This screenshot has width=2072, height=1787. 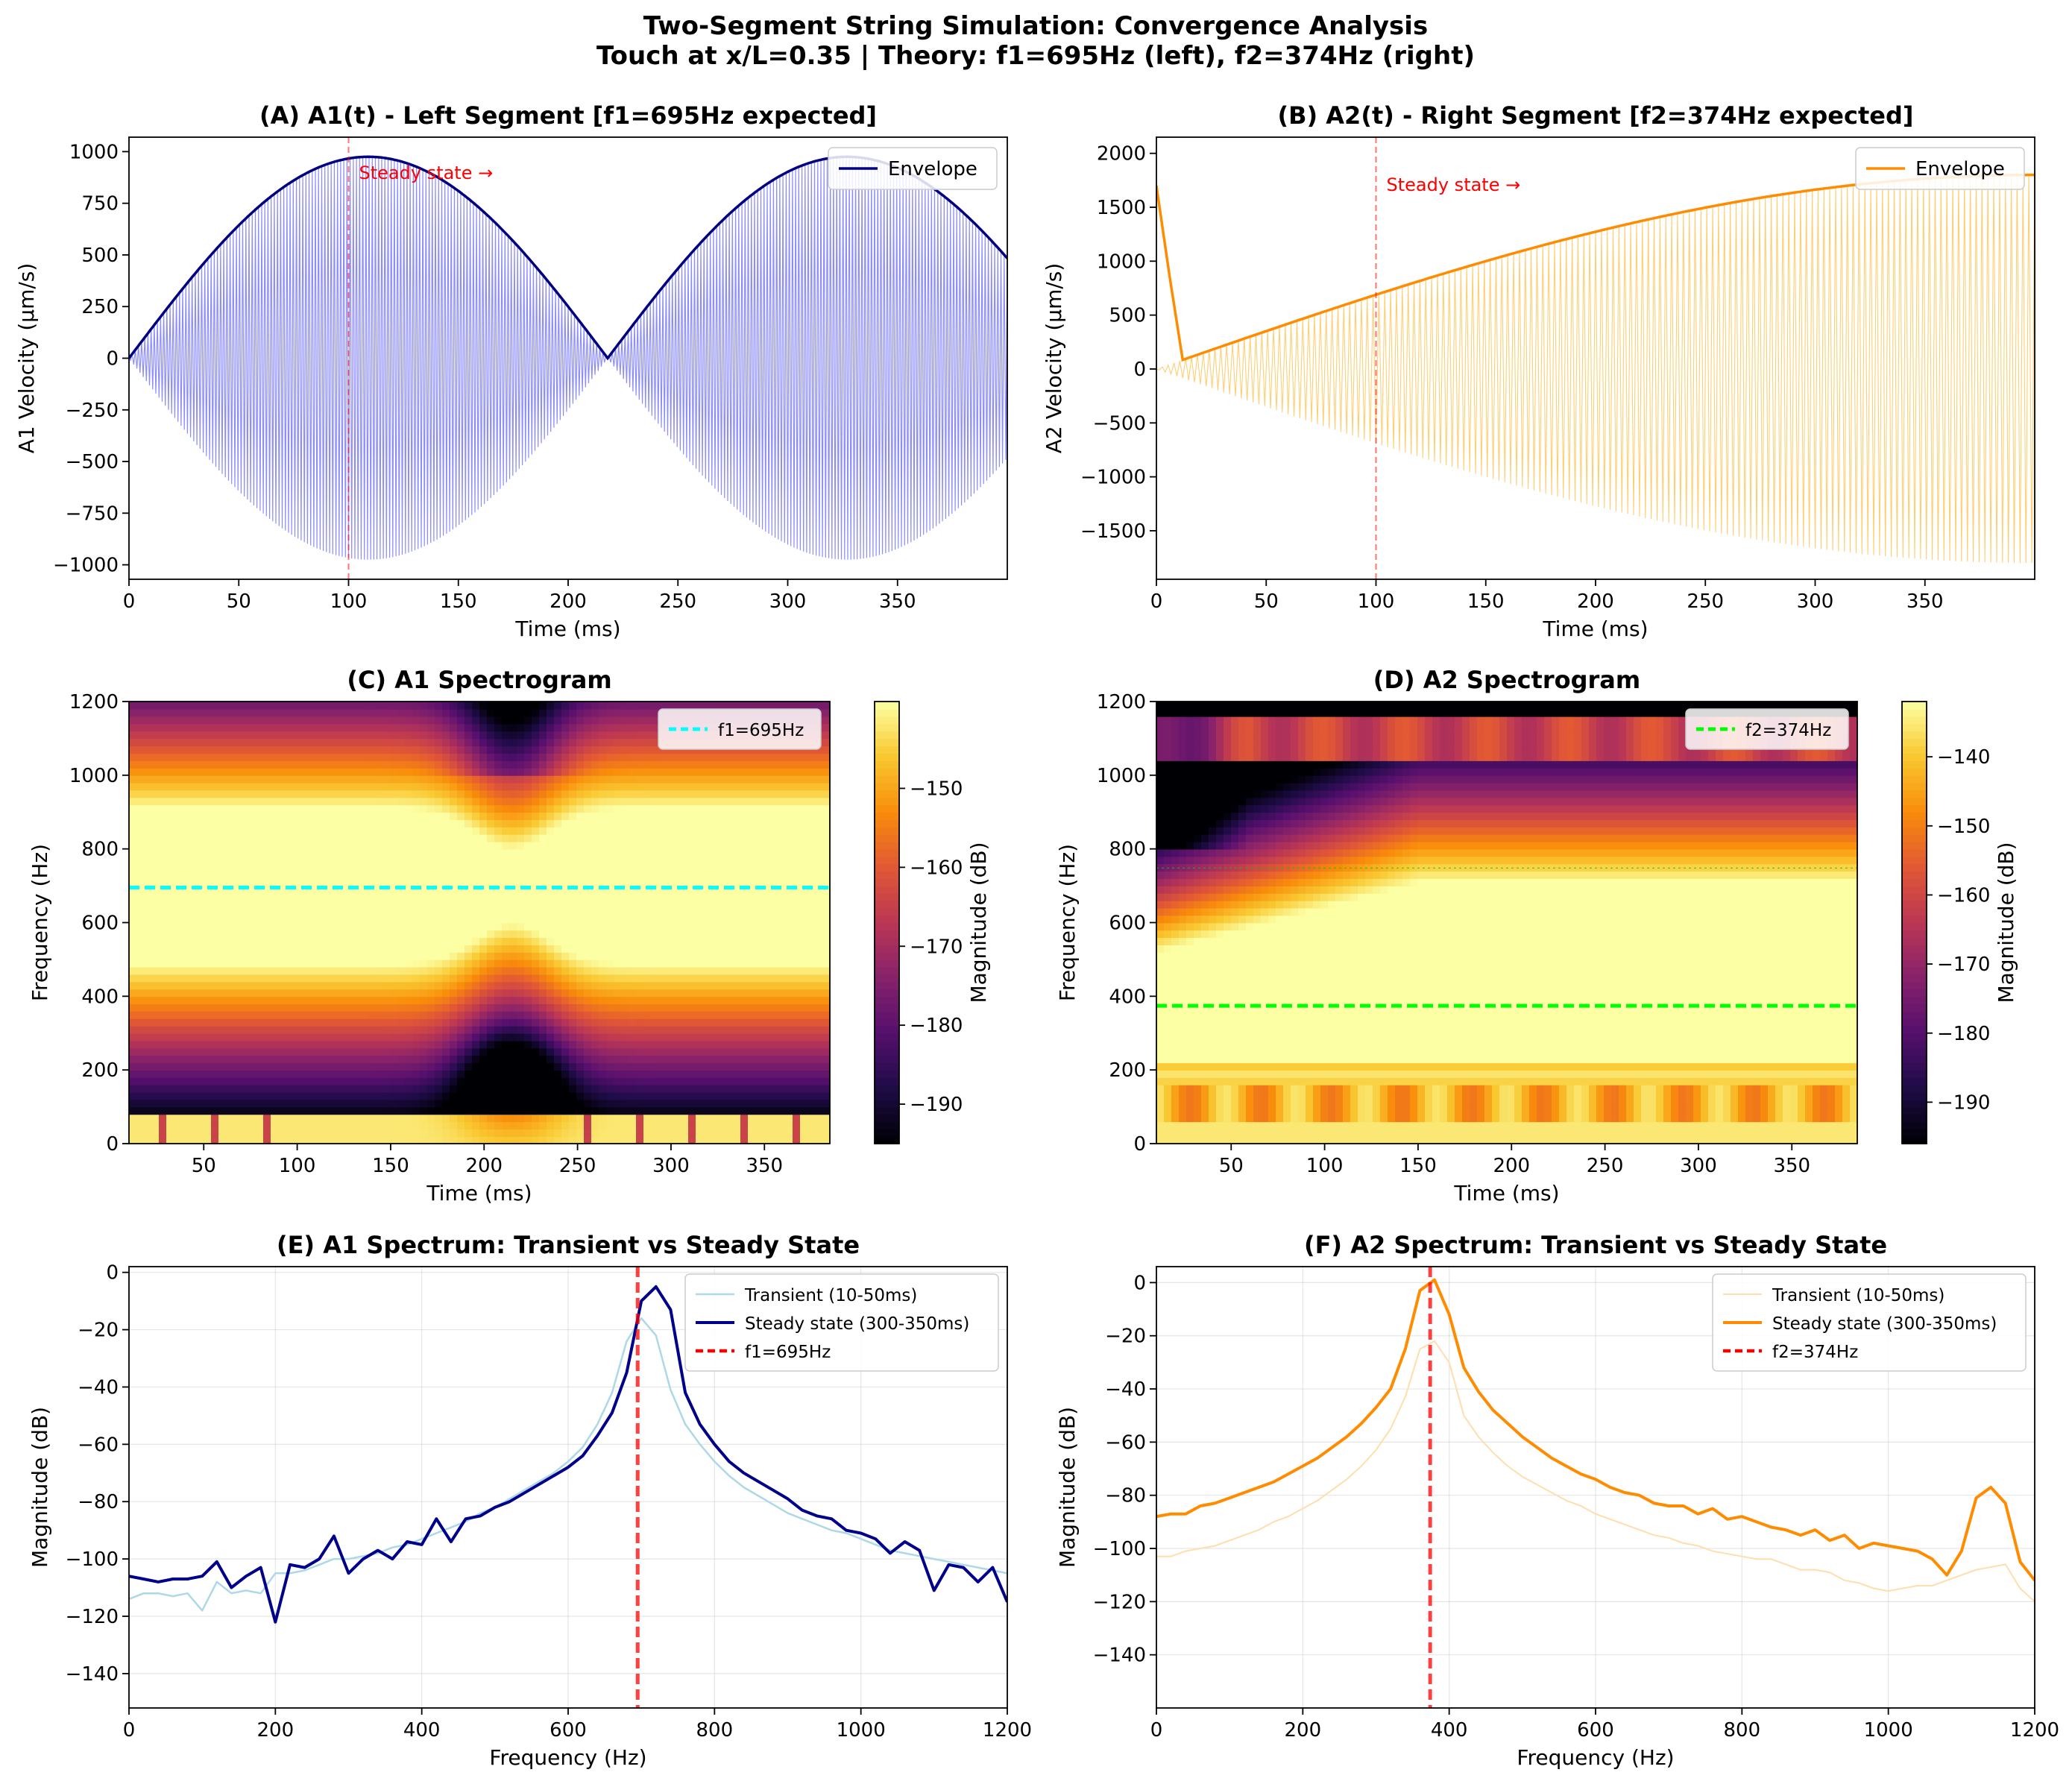 I want to click on x-tick-label: 0, so click(x=129, y=601).